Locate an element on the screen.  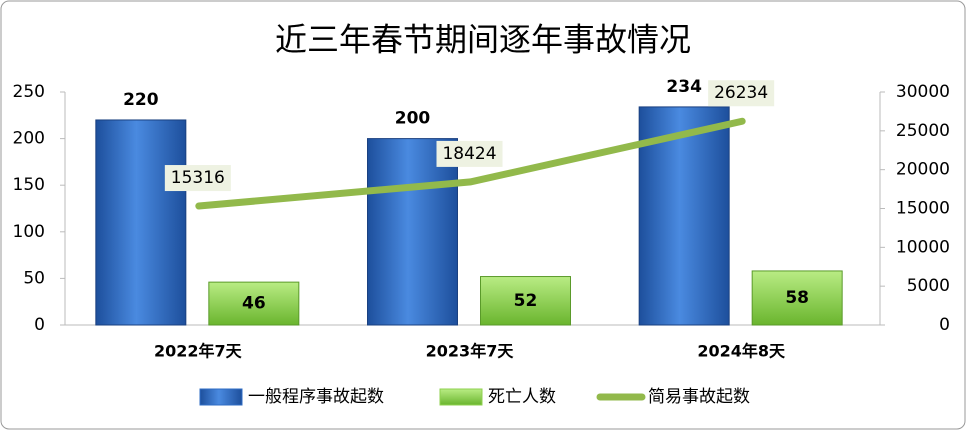
data-label: 58 is located at coordinates (797, 298).